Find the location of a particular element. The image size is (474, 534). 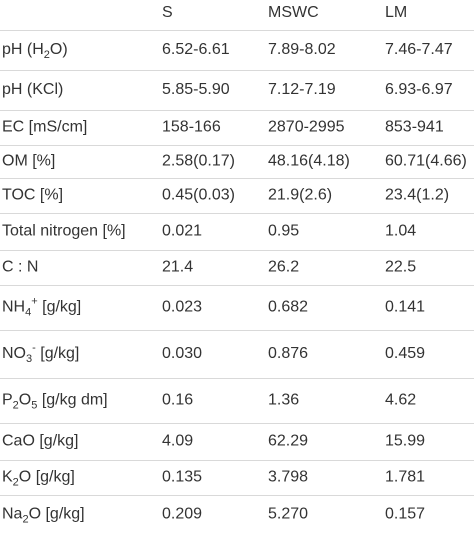

label-part: TOC [%] is located at coordinates (32, 195).